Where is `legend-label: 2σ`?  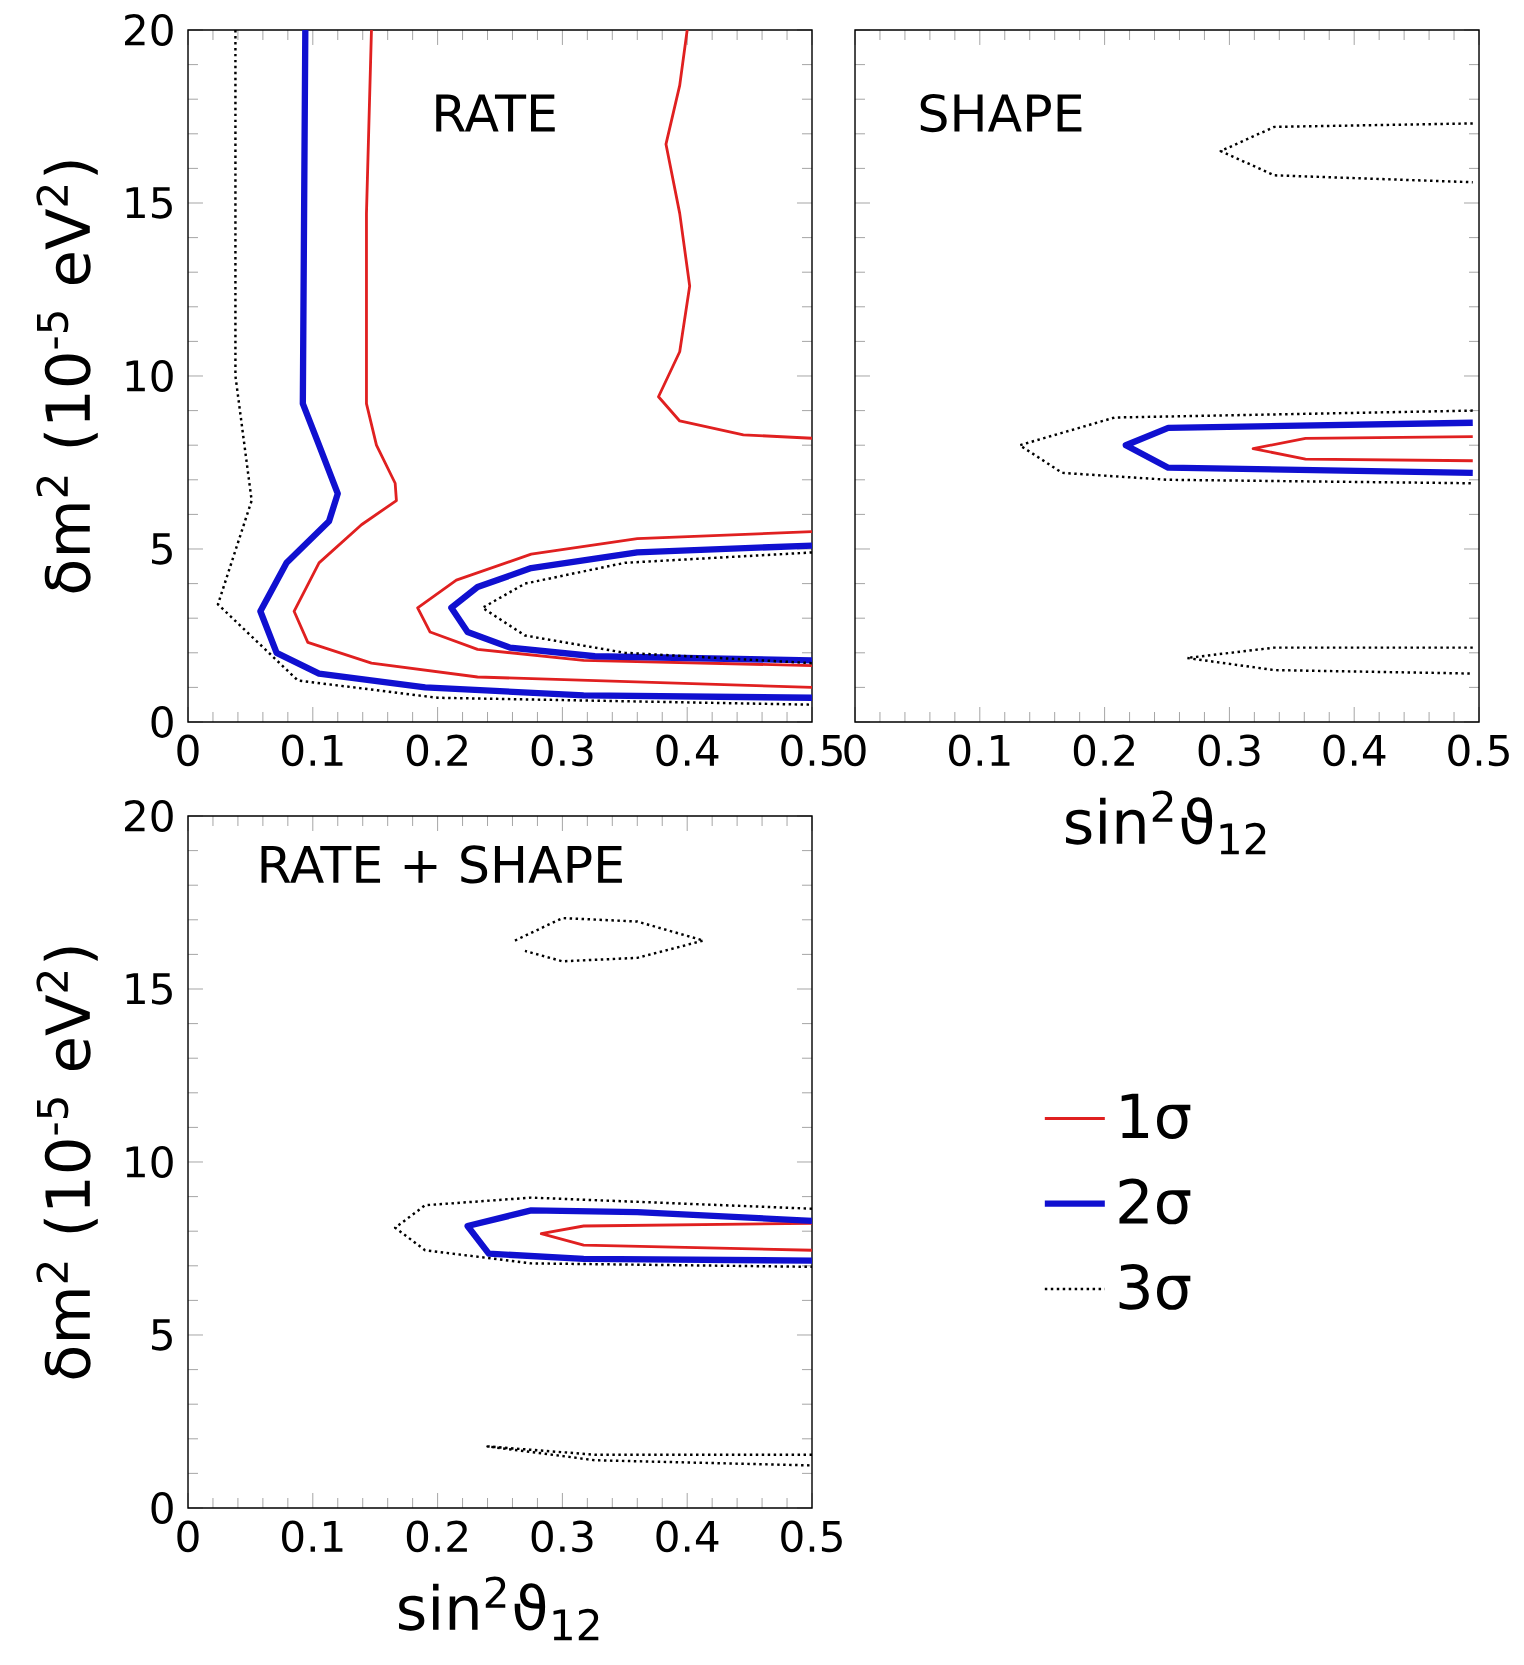
legend-label: 2σ is located at coordinates (1155, 1201).